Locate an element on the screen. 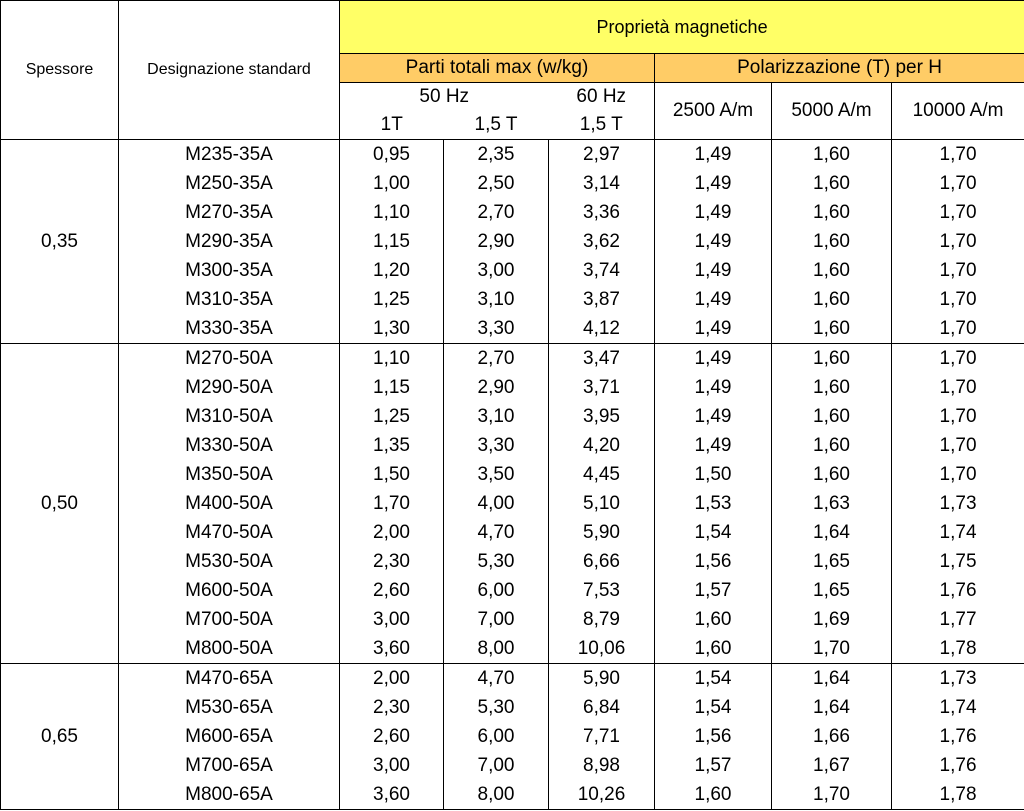  cell-perdite-15t-60hz: 3,95 is located at coordinates (601, 416).